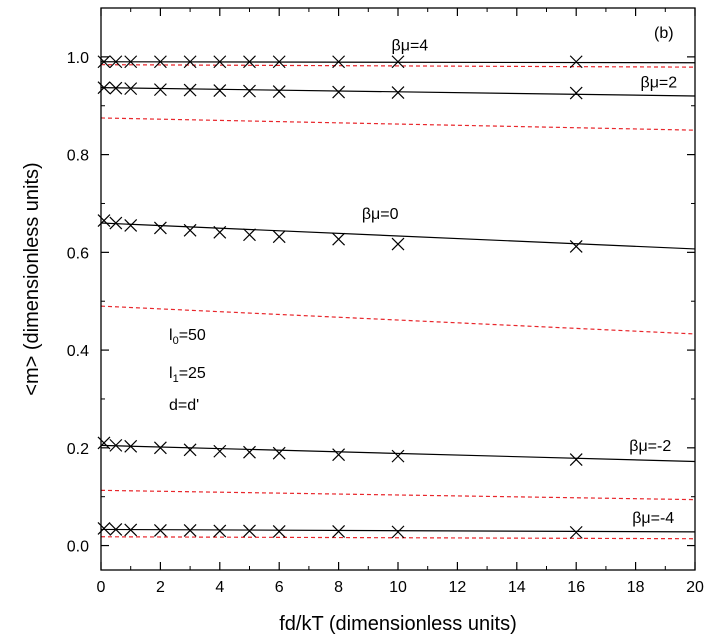 This screenshot has height=641, width=707. I want to click on y-tick-label: 0.2, so click(78, 449).